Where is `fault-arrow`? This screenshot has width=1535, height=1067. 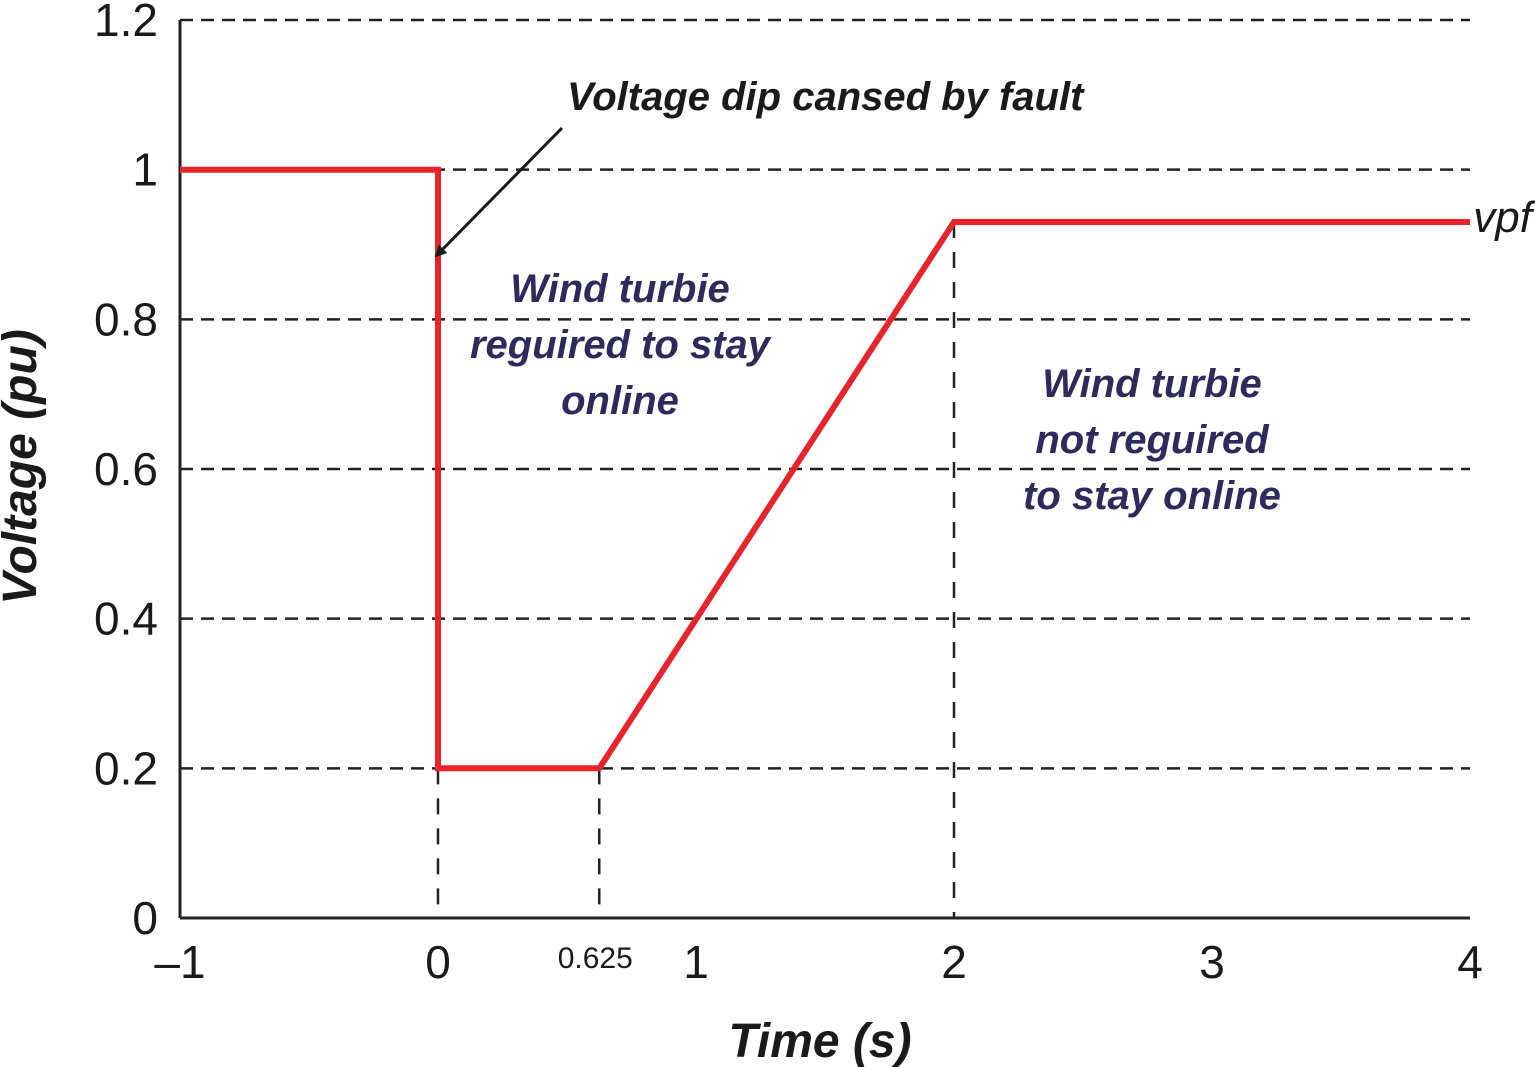 fault-arrow is located at coordinates (499, 192).